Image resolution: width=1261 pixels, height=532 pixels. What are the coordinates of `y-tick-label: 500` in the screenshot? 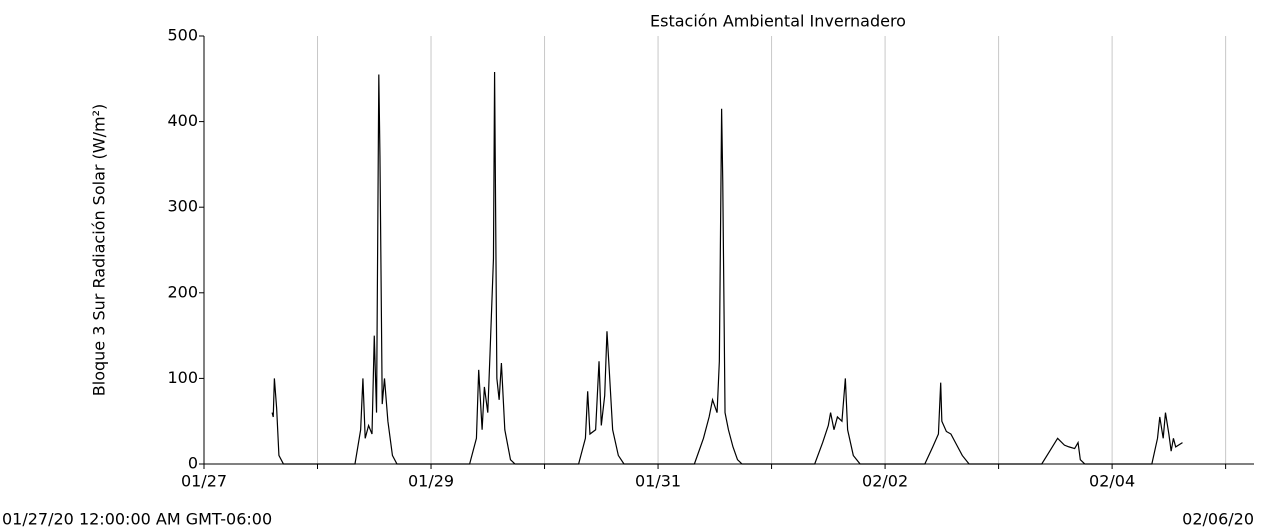 It's located at (182, 35).